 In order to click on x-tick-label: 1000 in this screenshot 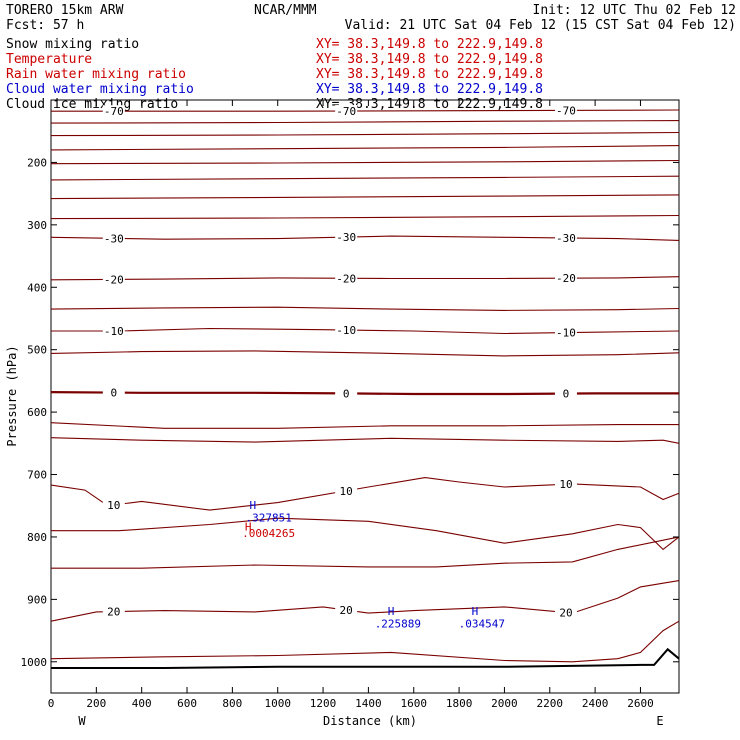, I will do `click(277, 703)`.